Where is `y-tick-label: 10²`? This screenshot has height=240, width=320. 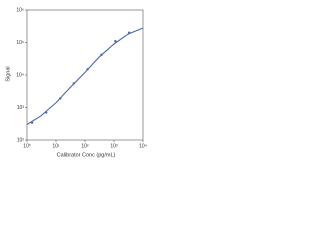 y-tick-label: 10² is located at coordinates (21, 140).